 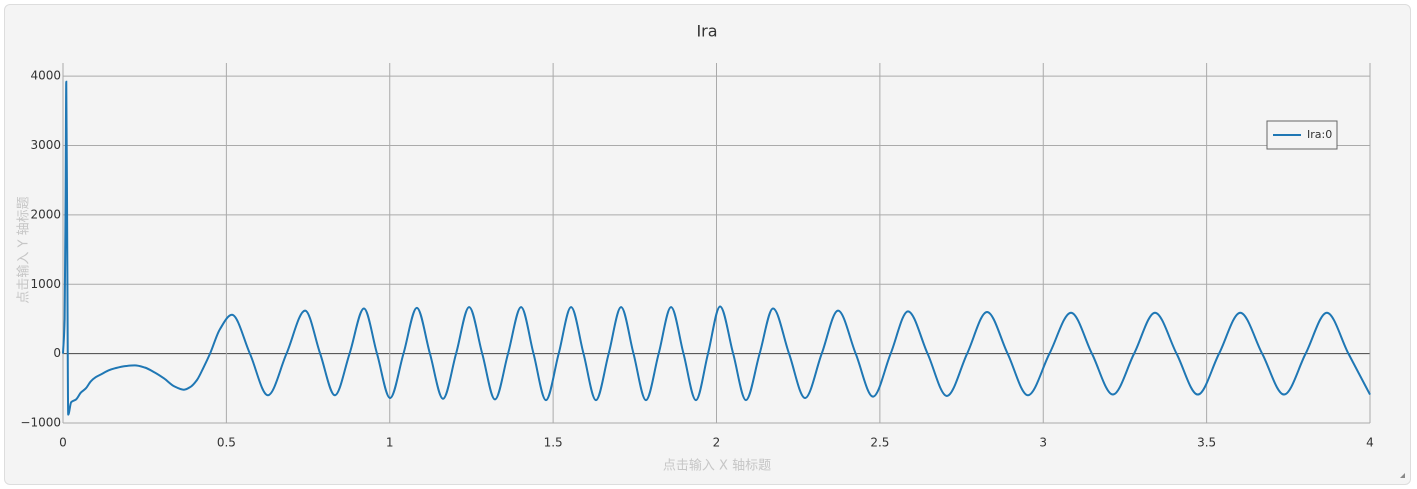 I want to click on y-tick-label: 4000, so click(x=45, y=76).